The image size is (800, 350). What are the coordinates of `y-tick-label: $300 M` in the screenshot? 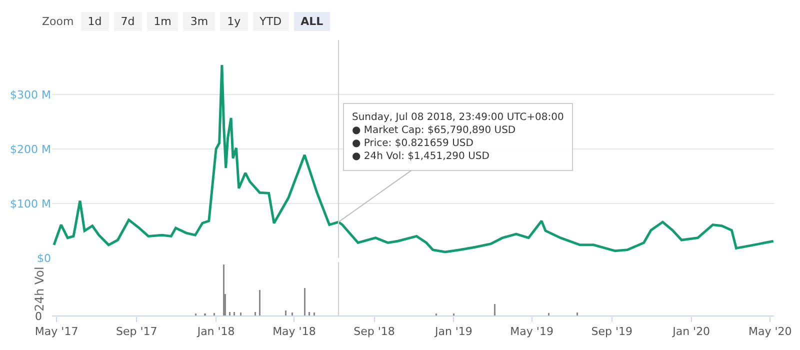 It's located at (30, 95).